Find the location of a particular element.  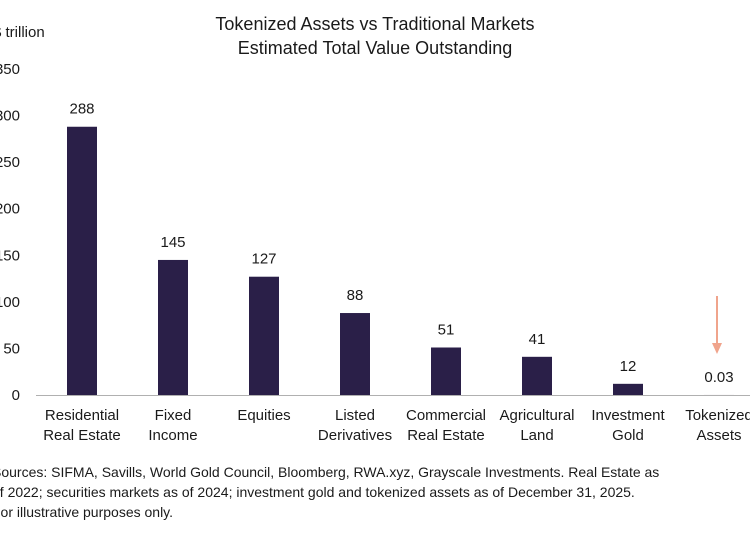

y-tick-label: 350 is located at coordinates (10, 69).